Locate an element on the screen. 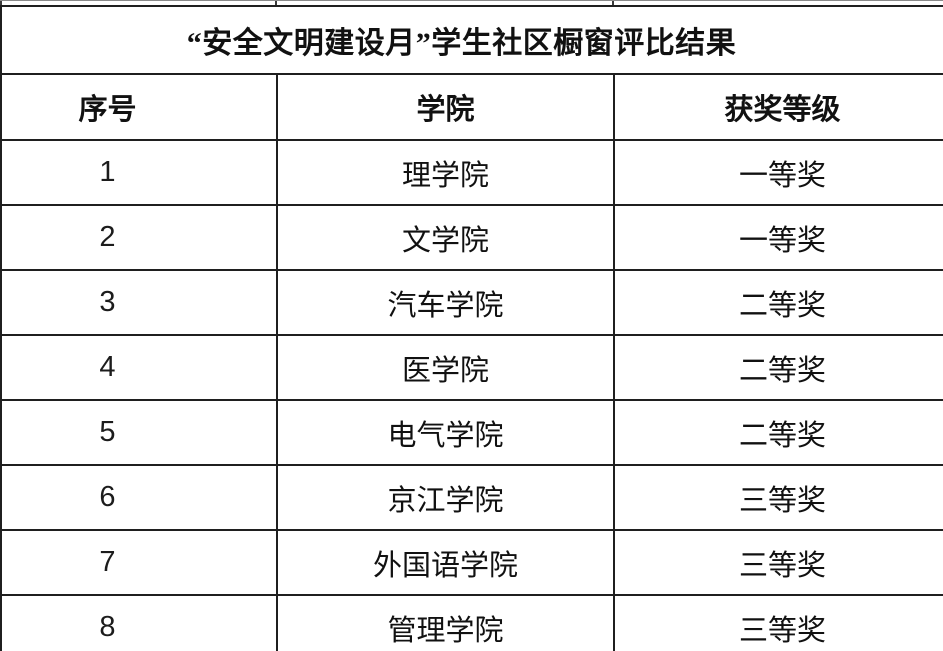  table-header-row: 序号 学院 获奖等级 is located at coordinates (471, 107).